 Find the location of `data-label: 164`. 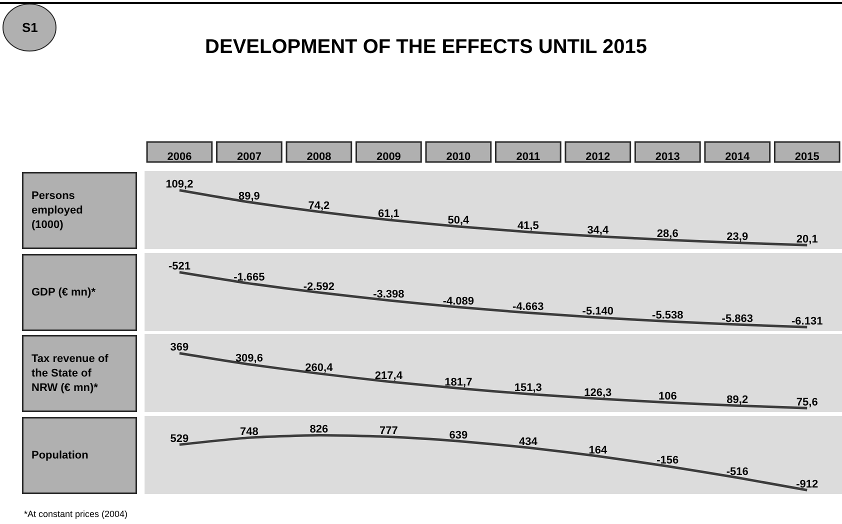

data-label: 164 is located at coordinates (598, 450).